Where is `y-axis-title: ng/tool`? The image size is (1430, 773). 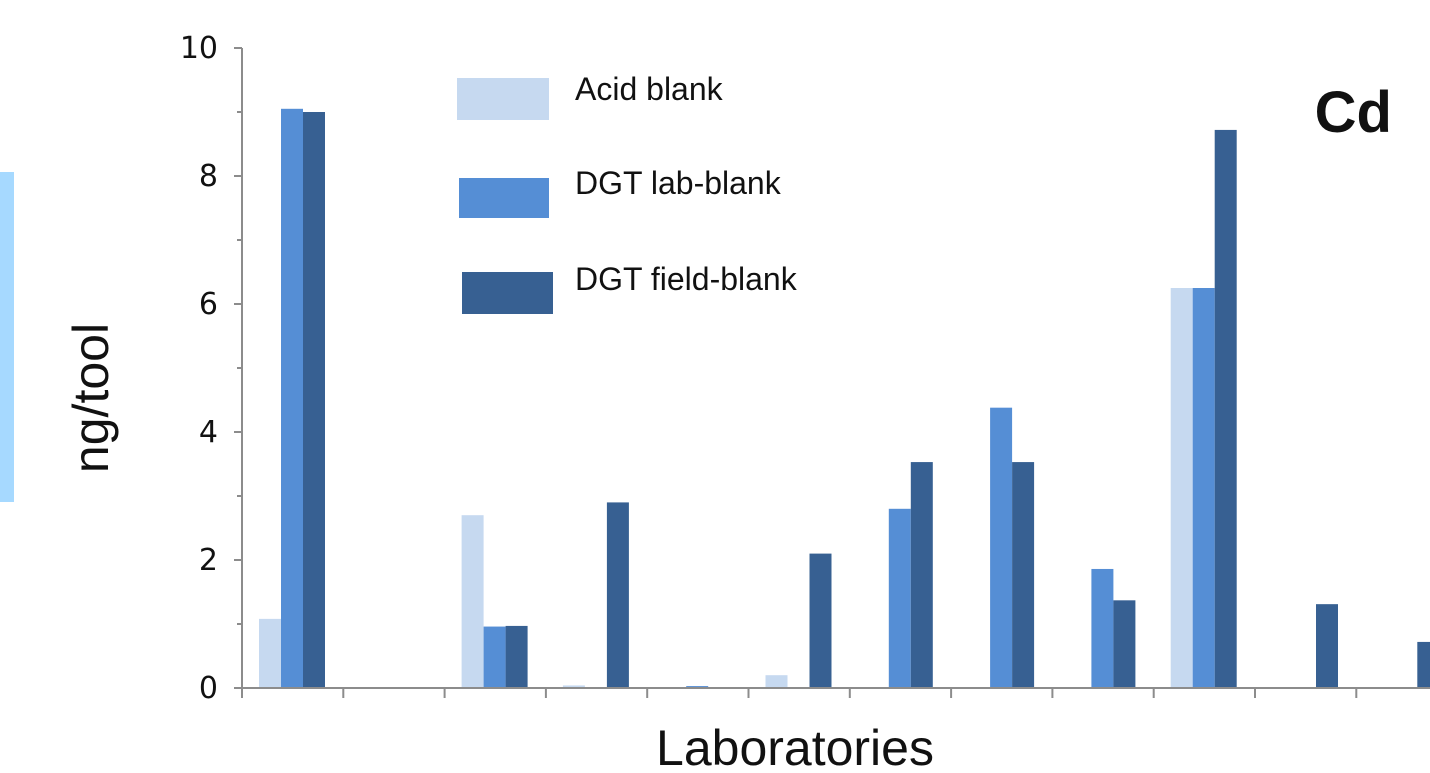 y-axis-title: ng/tool is located at coordinates (91, 398).